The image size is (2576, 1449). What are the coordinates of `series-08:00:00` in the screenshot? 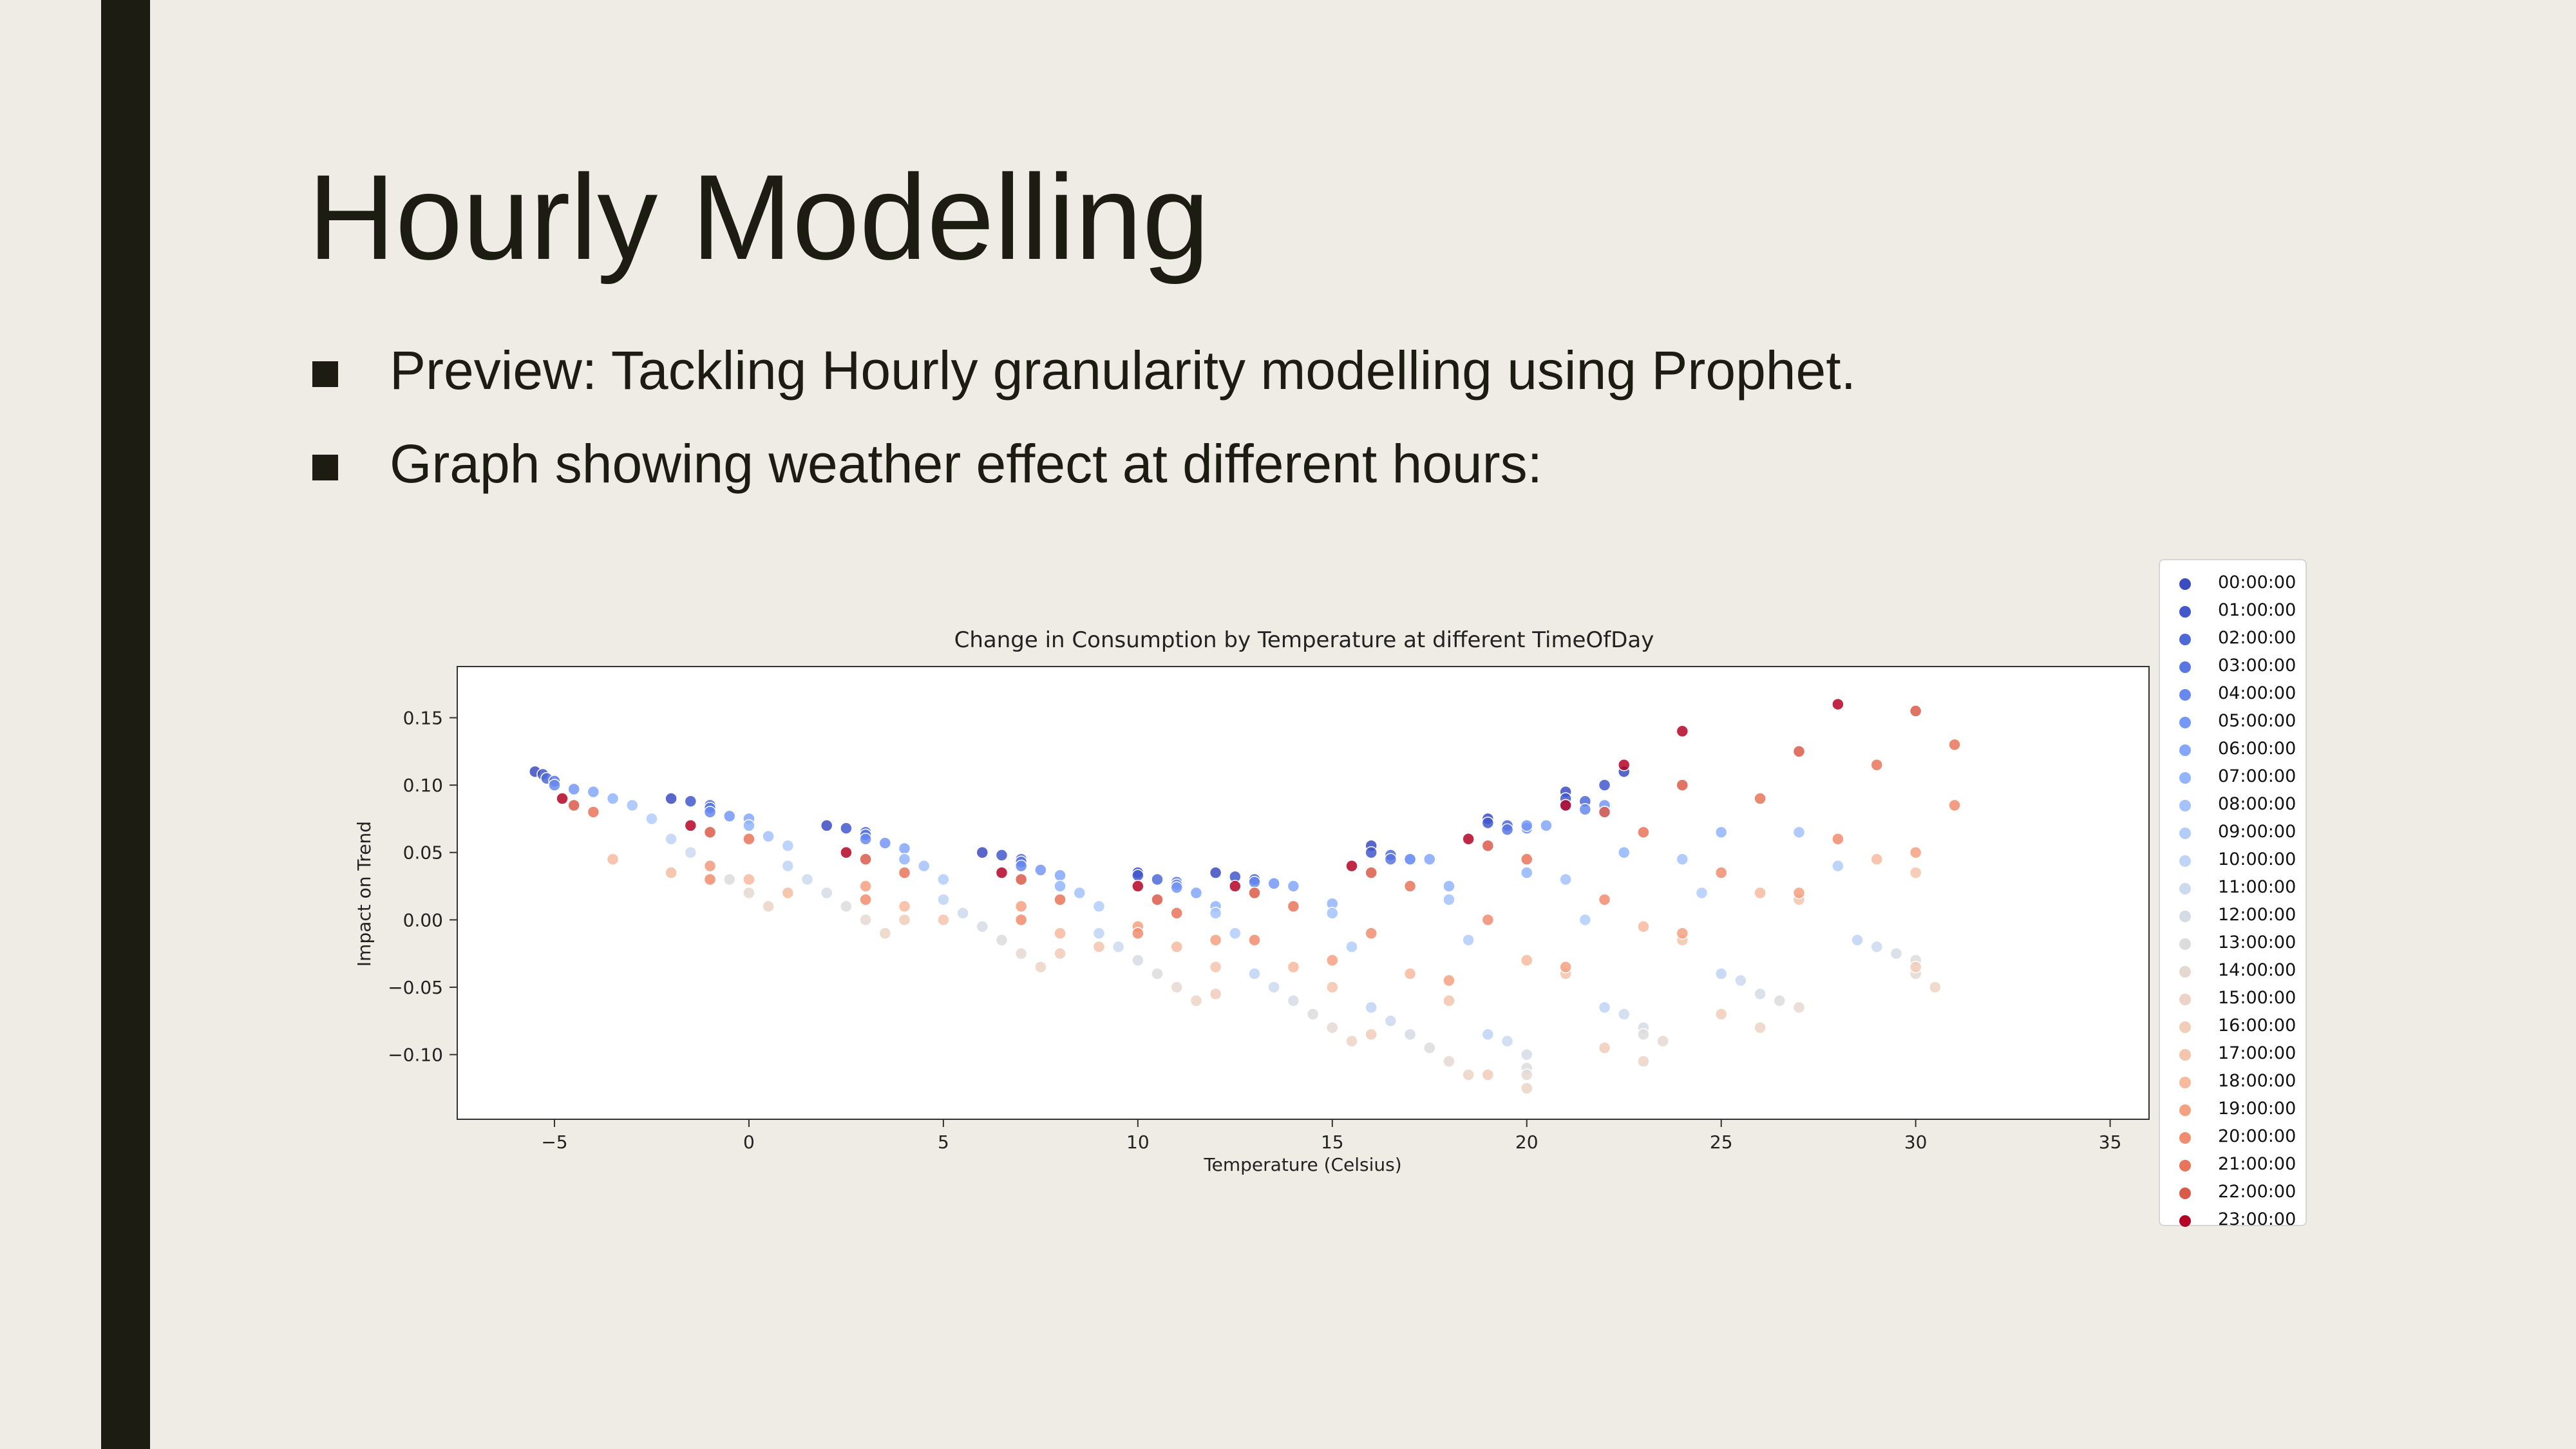 It's located at (1216, 859).